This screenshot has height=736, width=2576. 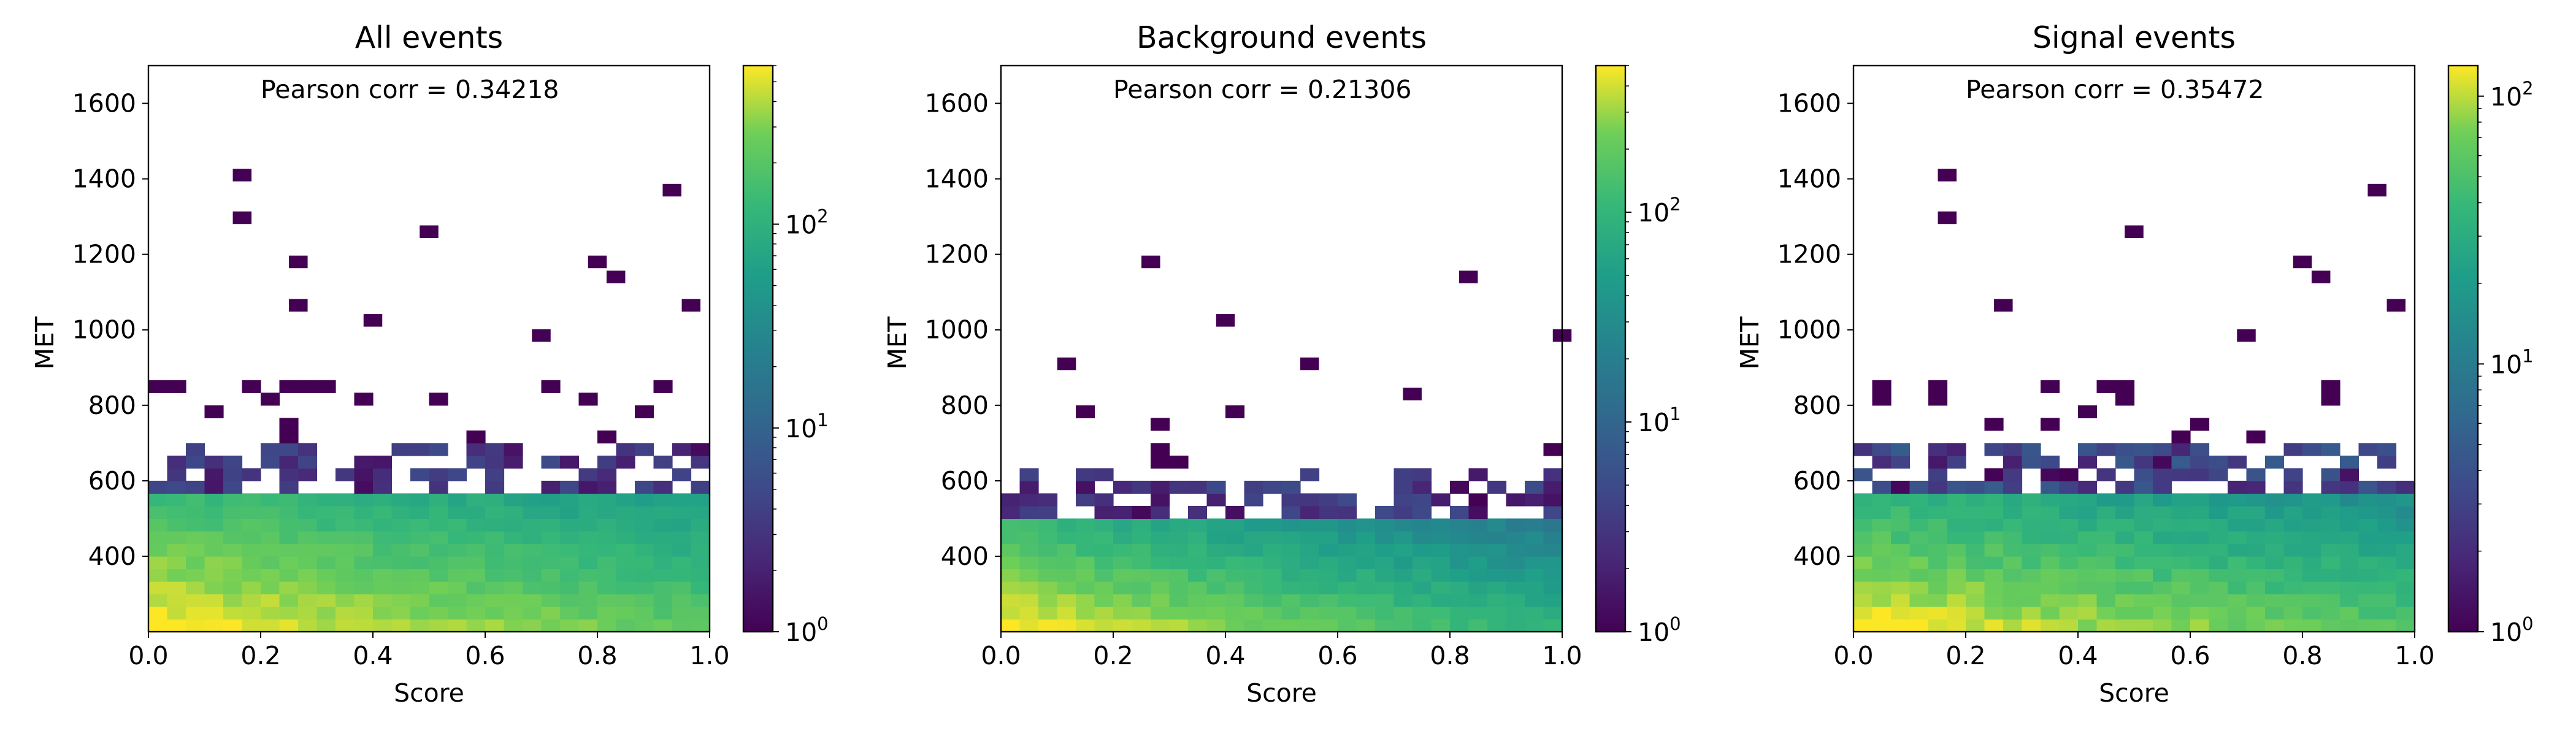 I want to click on y-tick-label: 1400, so click(x=957, y=179).